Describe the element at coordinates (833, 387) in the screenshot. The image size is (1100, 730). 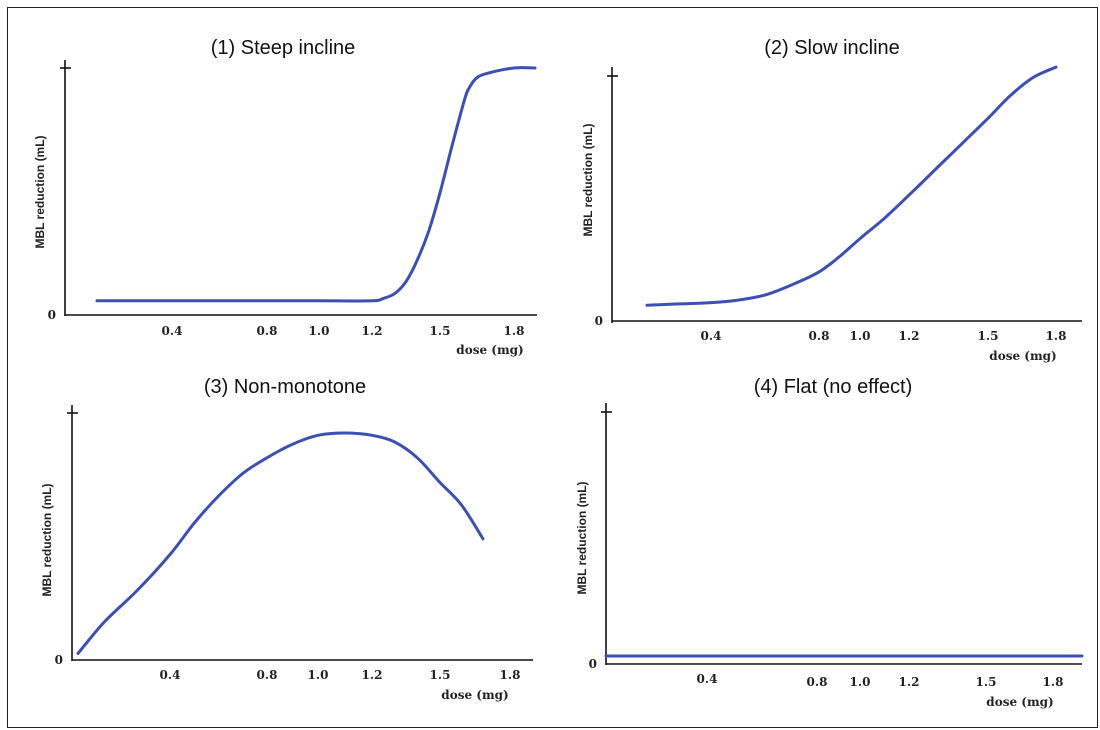
I see `panel-title: (4) Flat (no effect)` at that location.